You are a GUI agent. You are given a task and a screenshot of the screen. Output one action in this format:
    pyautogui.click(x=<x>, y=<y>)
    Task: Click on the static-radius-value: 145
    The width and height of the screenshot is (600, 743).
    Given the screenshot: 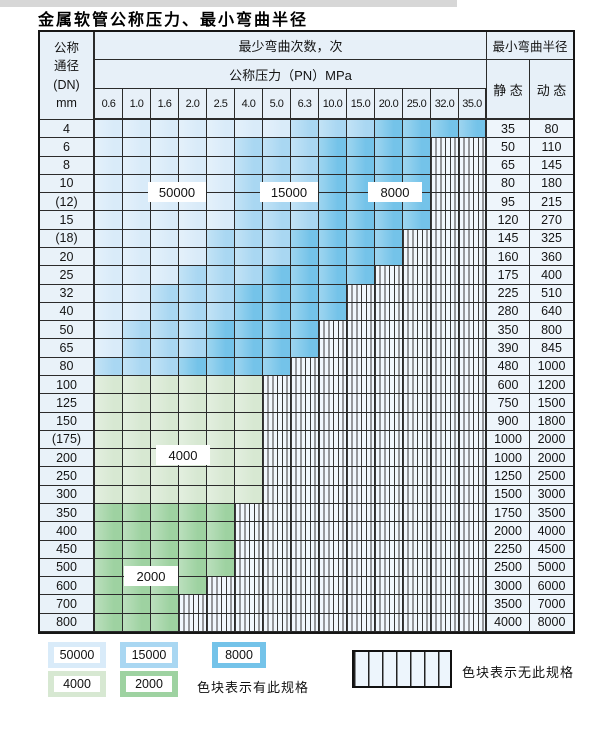 What is the action you would take?
    pyautogui.click(x=508, y=238)
    